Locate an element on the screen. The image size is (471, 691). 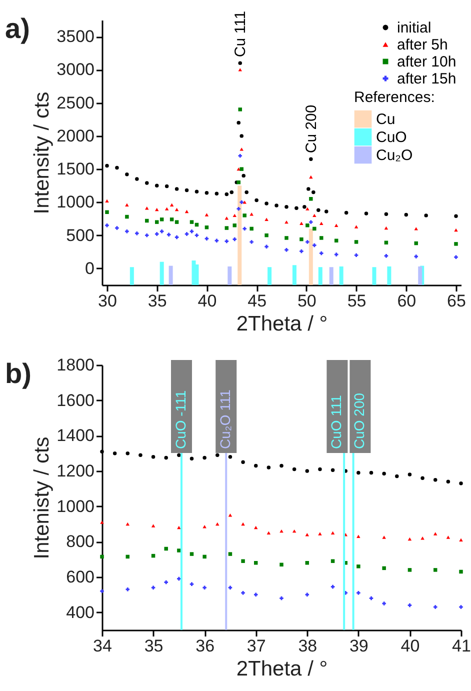
legend-label: after 10h is located at coordinates (426, 62).